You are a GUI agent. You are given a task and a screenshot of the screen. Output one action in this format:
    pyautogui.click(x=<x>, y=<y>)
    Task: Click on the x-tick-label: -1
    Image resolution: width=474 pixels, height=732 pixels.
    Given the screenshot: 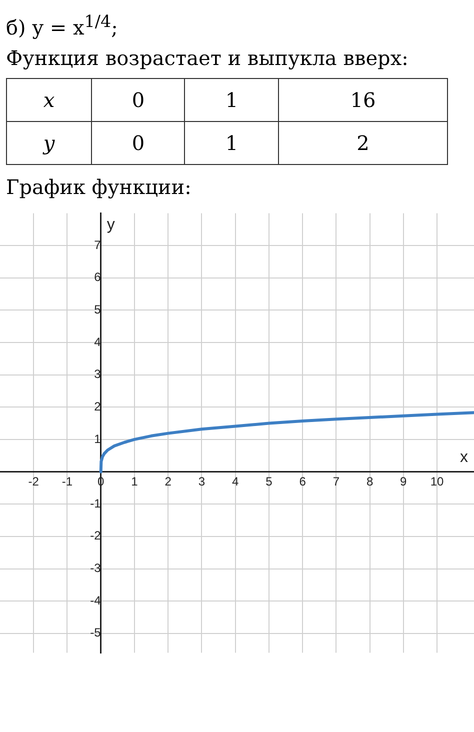 What is the action you would take?
    pyautogui.click(x=67, y=481)
    